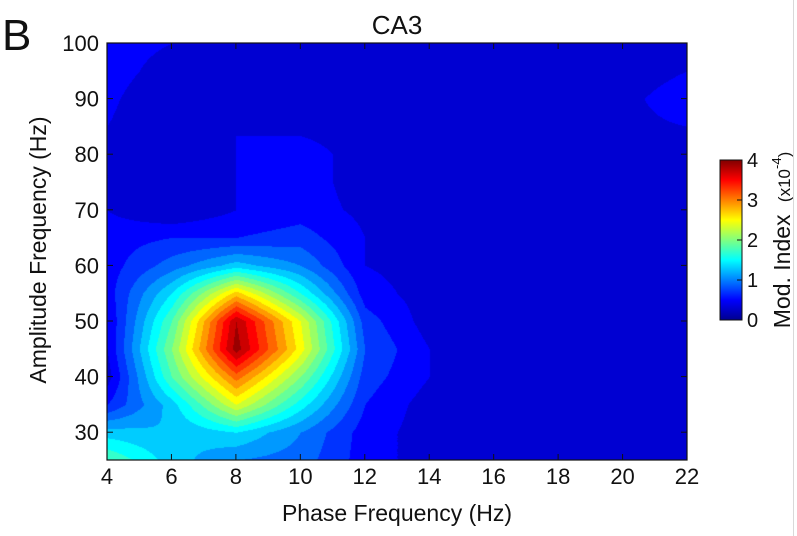 The width and height of the screenshot is (797, 536). I want to click on y-tick-label: 70, so click(87, 210).